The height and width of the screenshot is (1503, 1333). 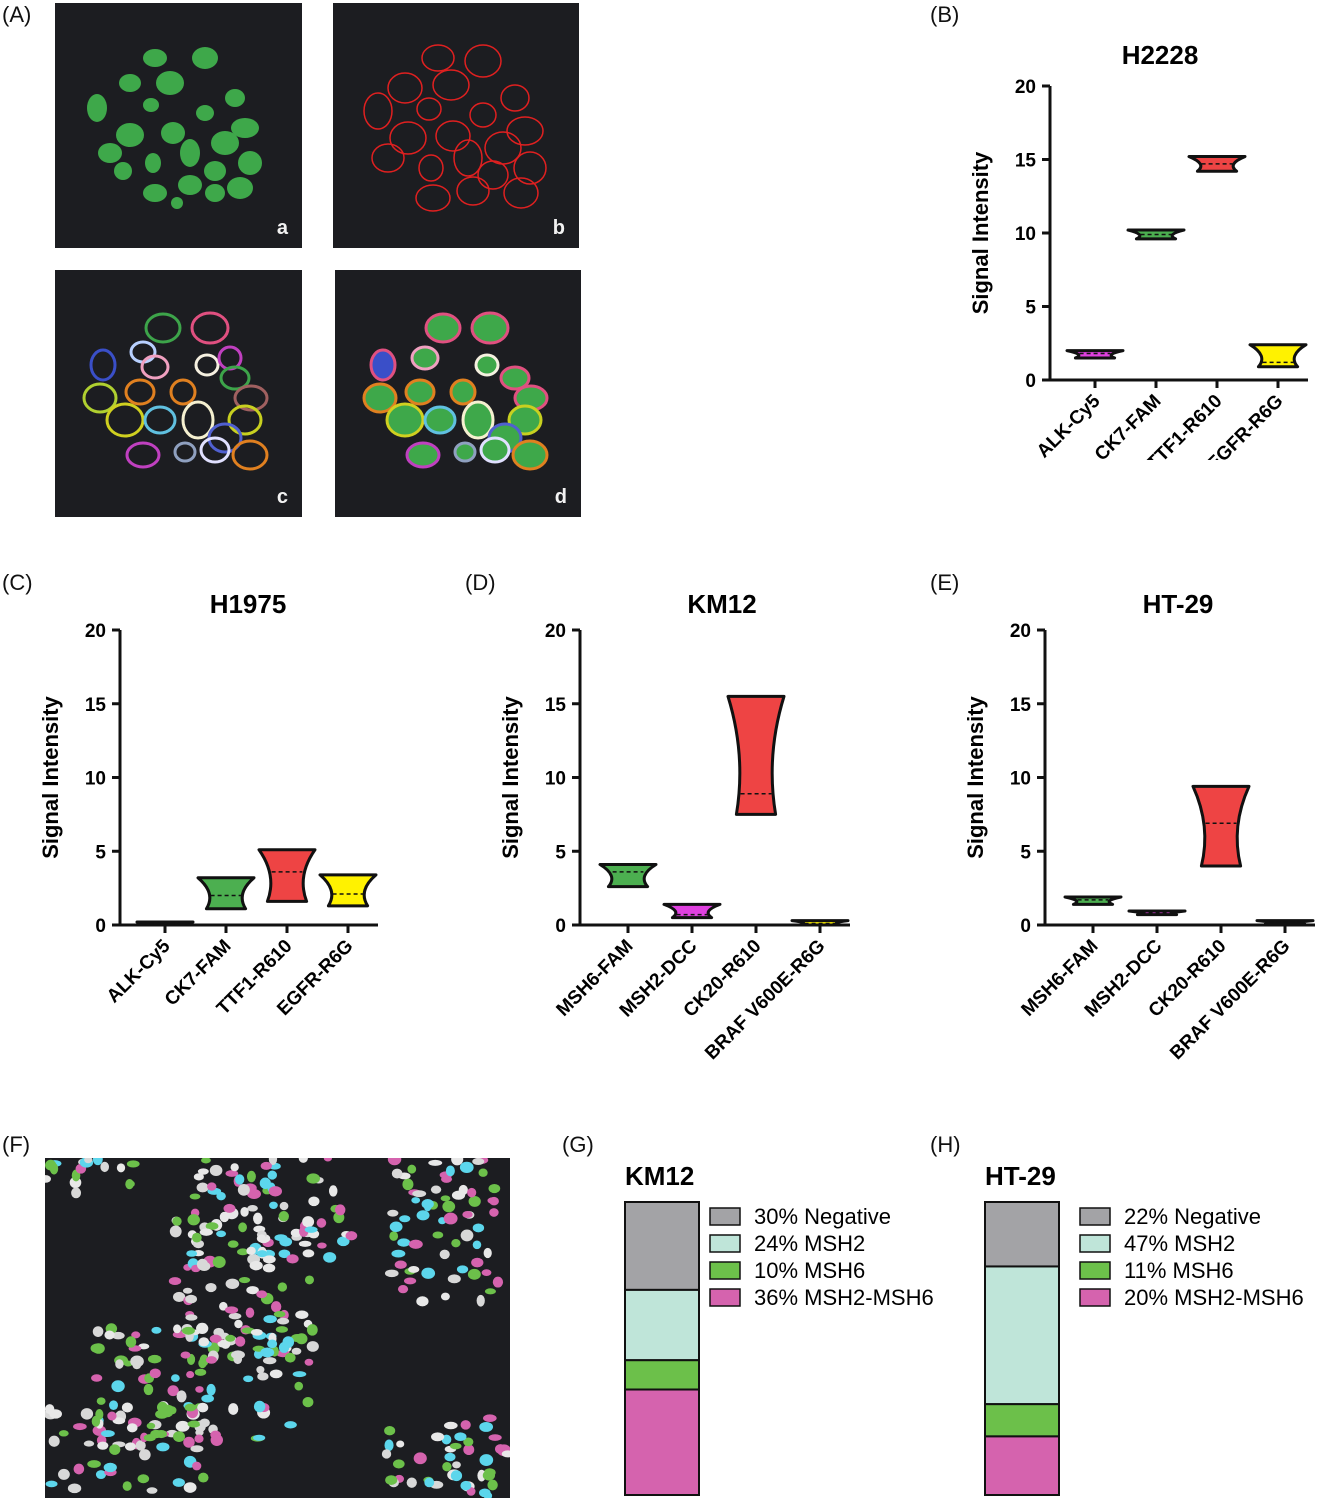 What do you see at coordinates (945, 14) in the screenshot?
I see `panel-label-b: (B)` at bounding box center [945, 14].